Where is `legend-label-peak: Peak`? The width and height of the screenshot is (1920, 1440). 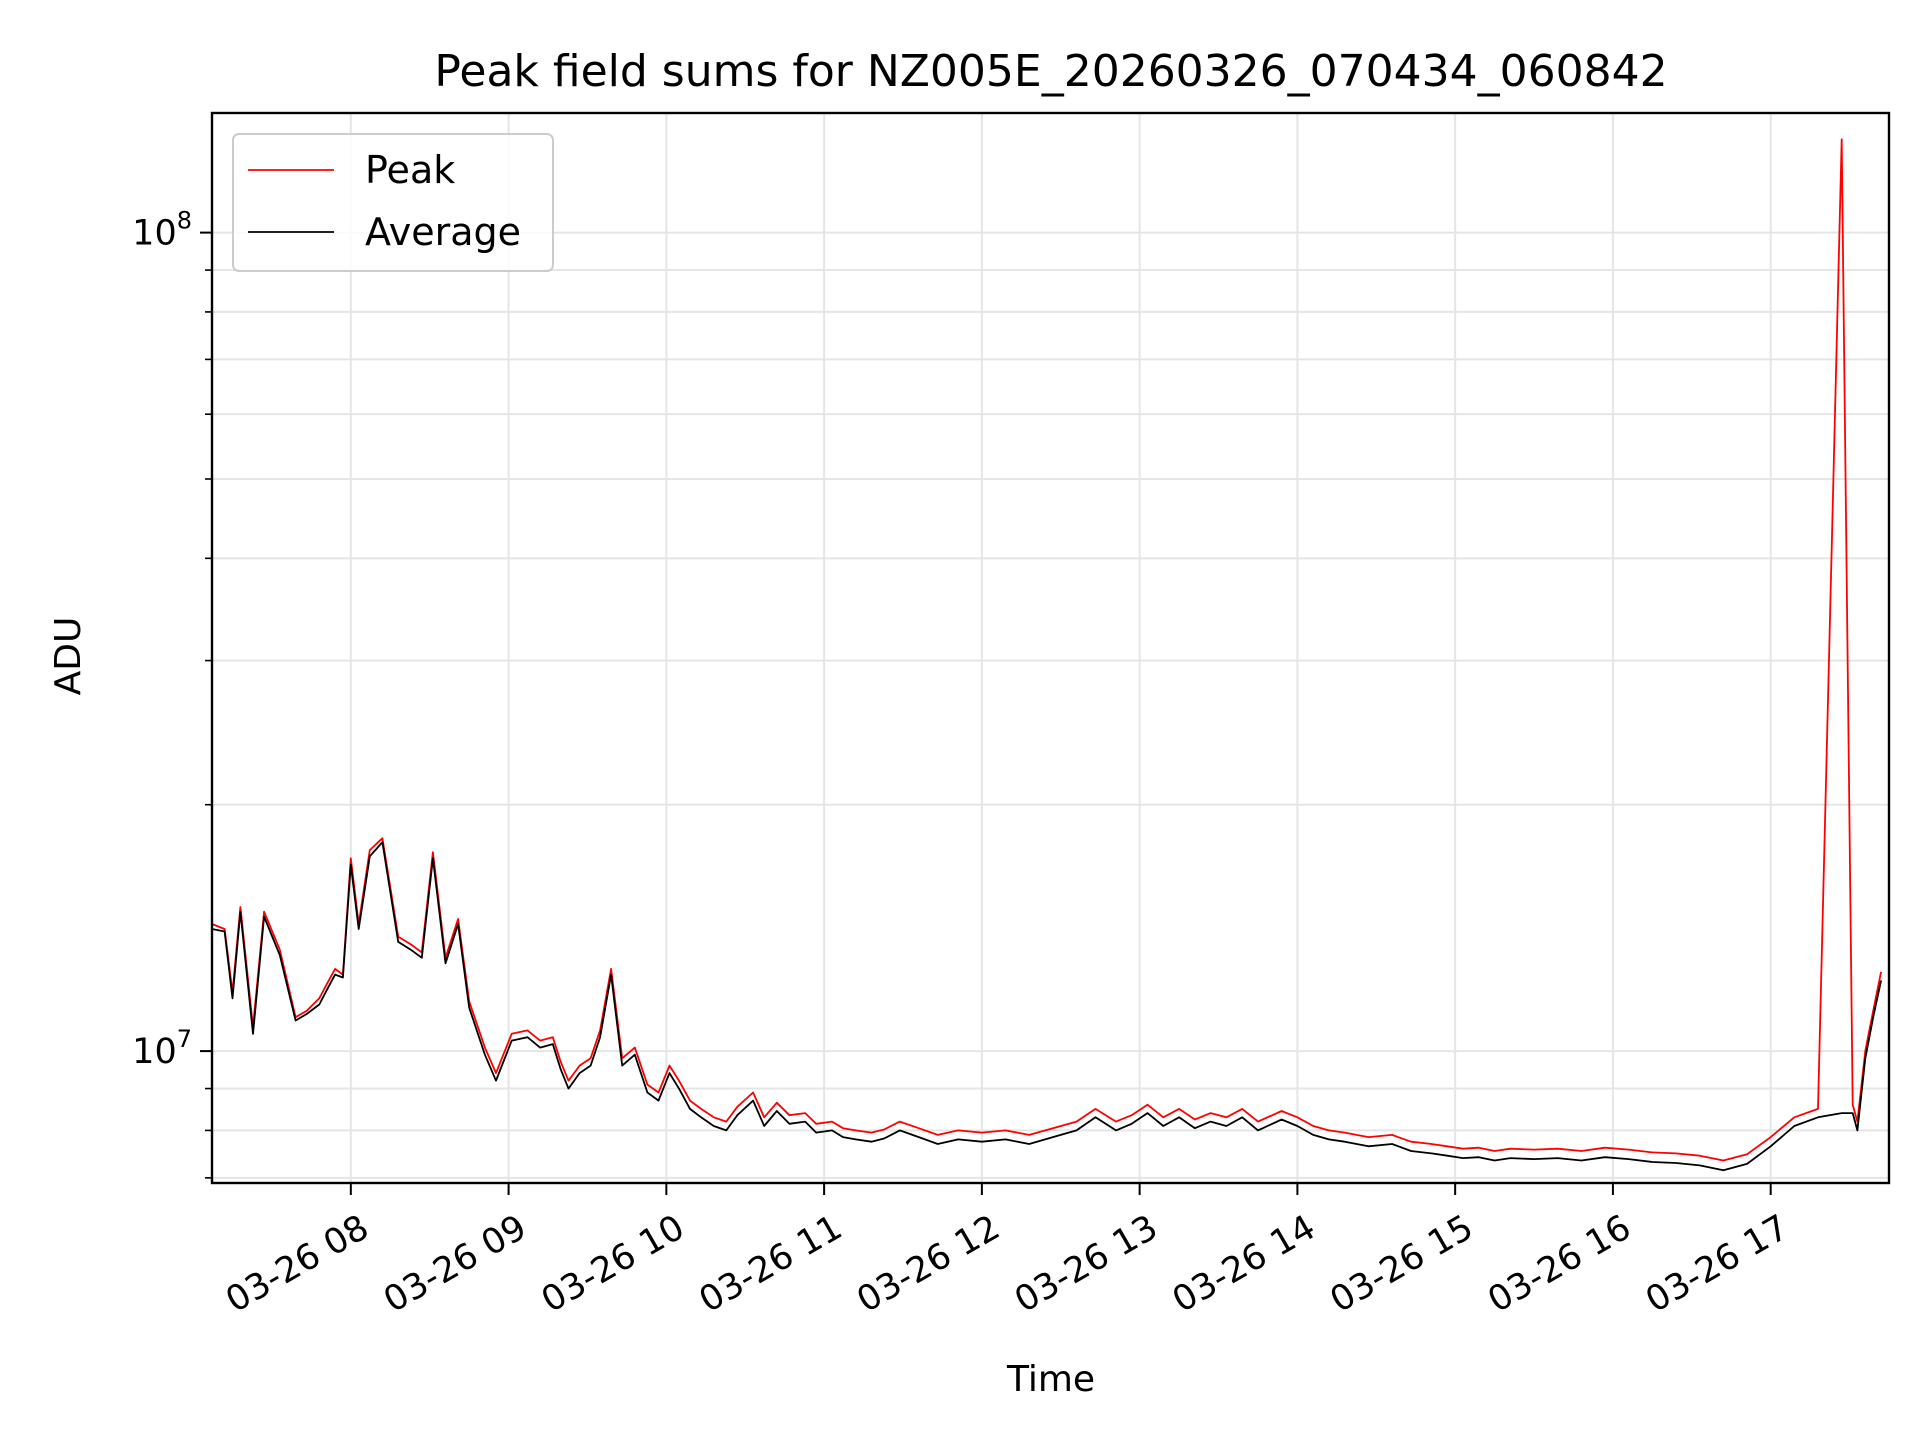 legend-label-peak: Peak is located at coordinates (410, 170).